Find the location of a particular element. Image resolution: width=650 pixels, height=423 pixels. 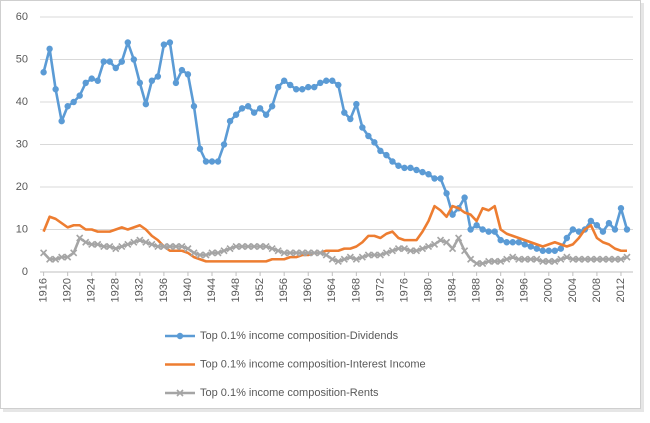

x-tick-label: 2004 is located at coordinates (573, 290).